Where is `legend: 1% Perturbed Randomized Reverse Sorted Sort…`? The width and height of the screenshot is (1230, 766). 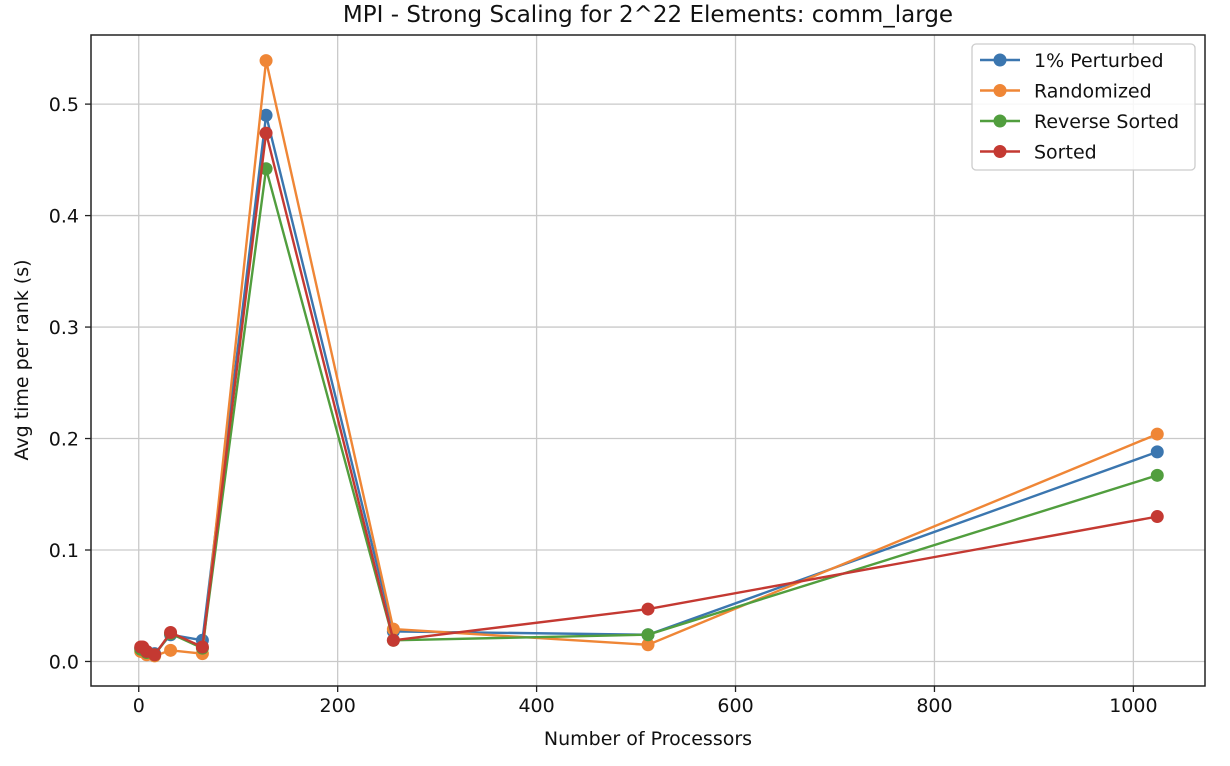
legend: 1% Perturbed Randomized Reverse Sorted Sort… is located at coordinates (1083, 107).